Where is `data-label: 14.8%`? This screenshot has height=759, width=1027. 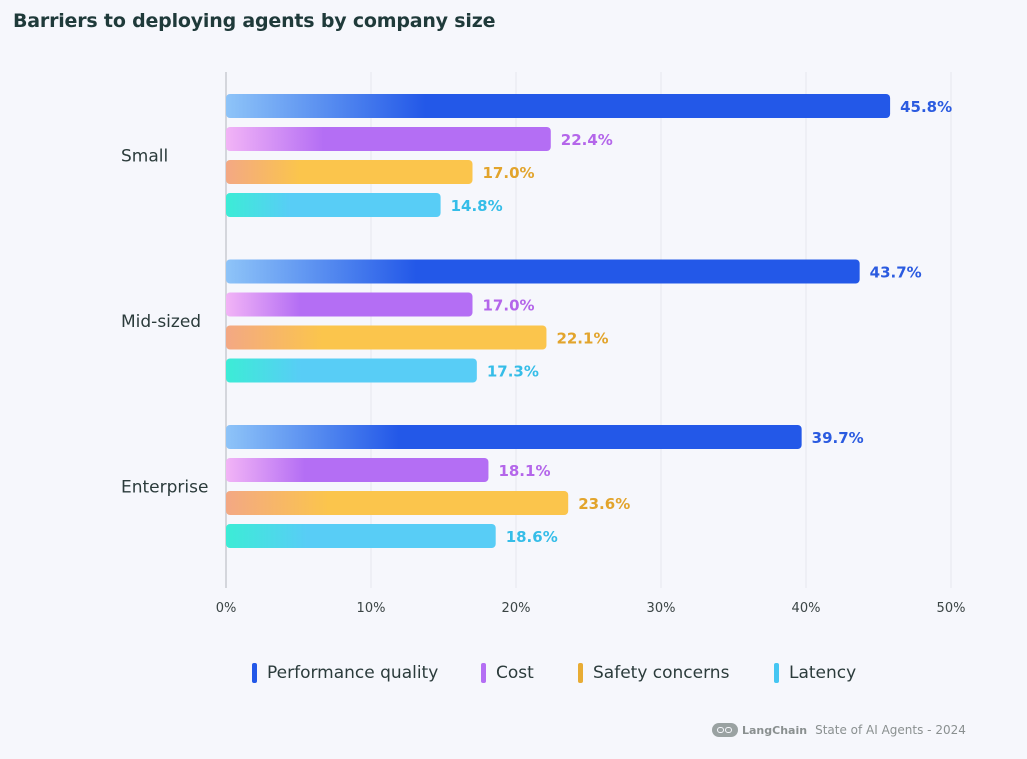
data-label: 14.8% is located at coordinates (477, 206).